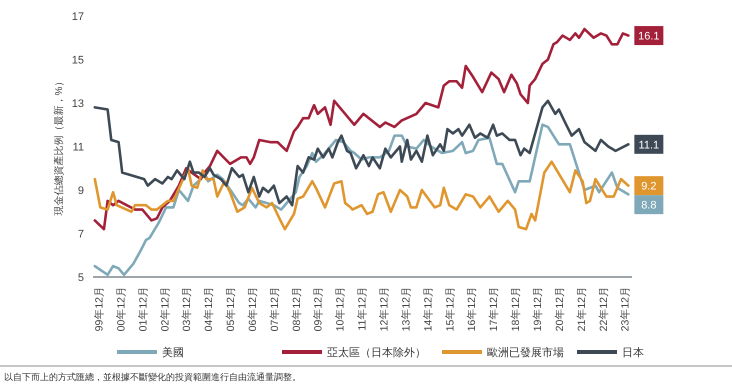 This screenshot has height=389, width=732. Describe the element at coordinates (450, 309) in the screenshot. I see `x-tick-label: 15年12月` at that location.